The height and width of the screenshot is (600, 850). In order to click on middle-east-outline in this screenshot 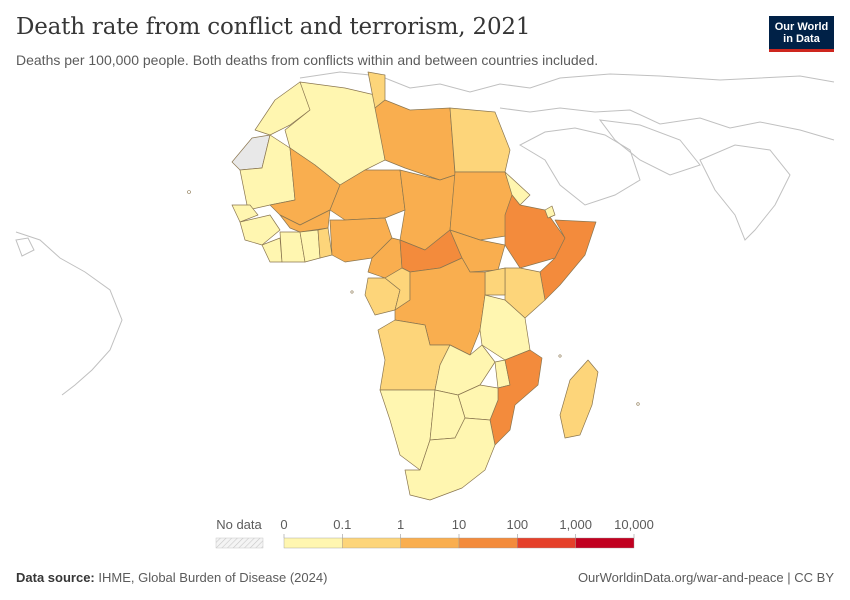, I will do `click(667, 124)`.